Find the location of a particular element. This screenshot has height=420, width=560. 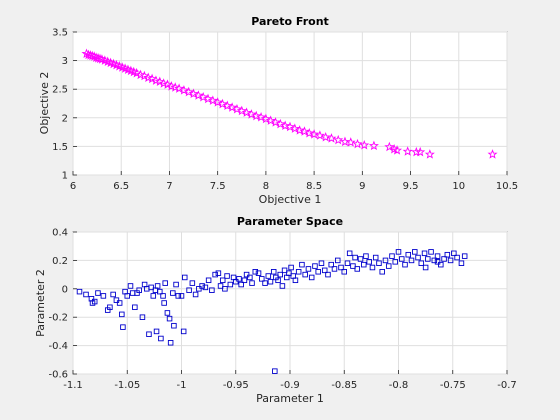

pareto-front-y-tick-label: 2 is located at coordinates (65, 118).